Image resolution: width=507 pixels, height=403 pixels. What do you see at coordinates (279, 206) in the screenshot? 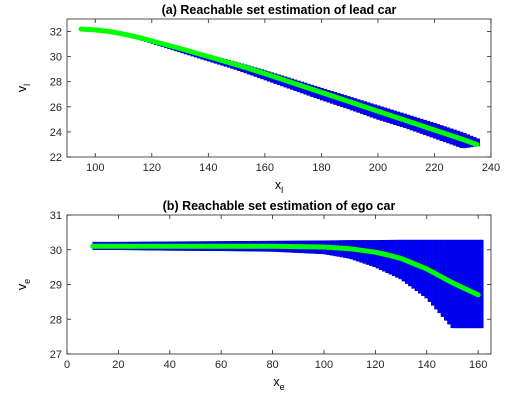
I see `chart-title: (b) Reachable set estimation of ego car` at bounding box center [279, 206].